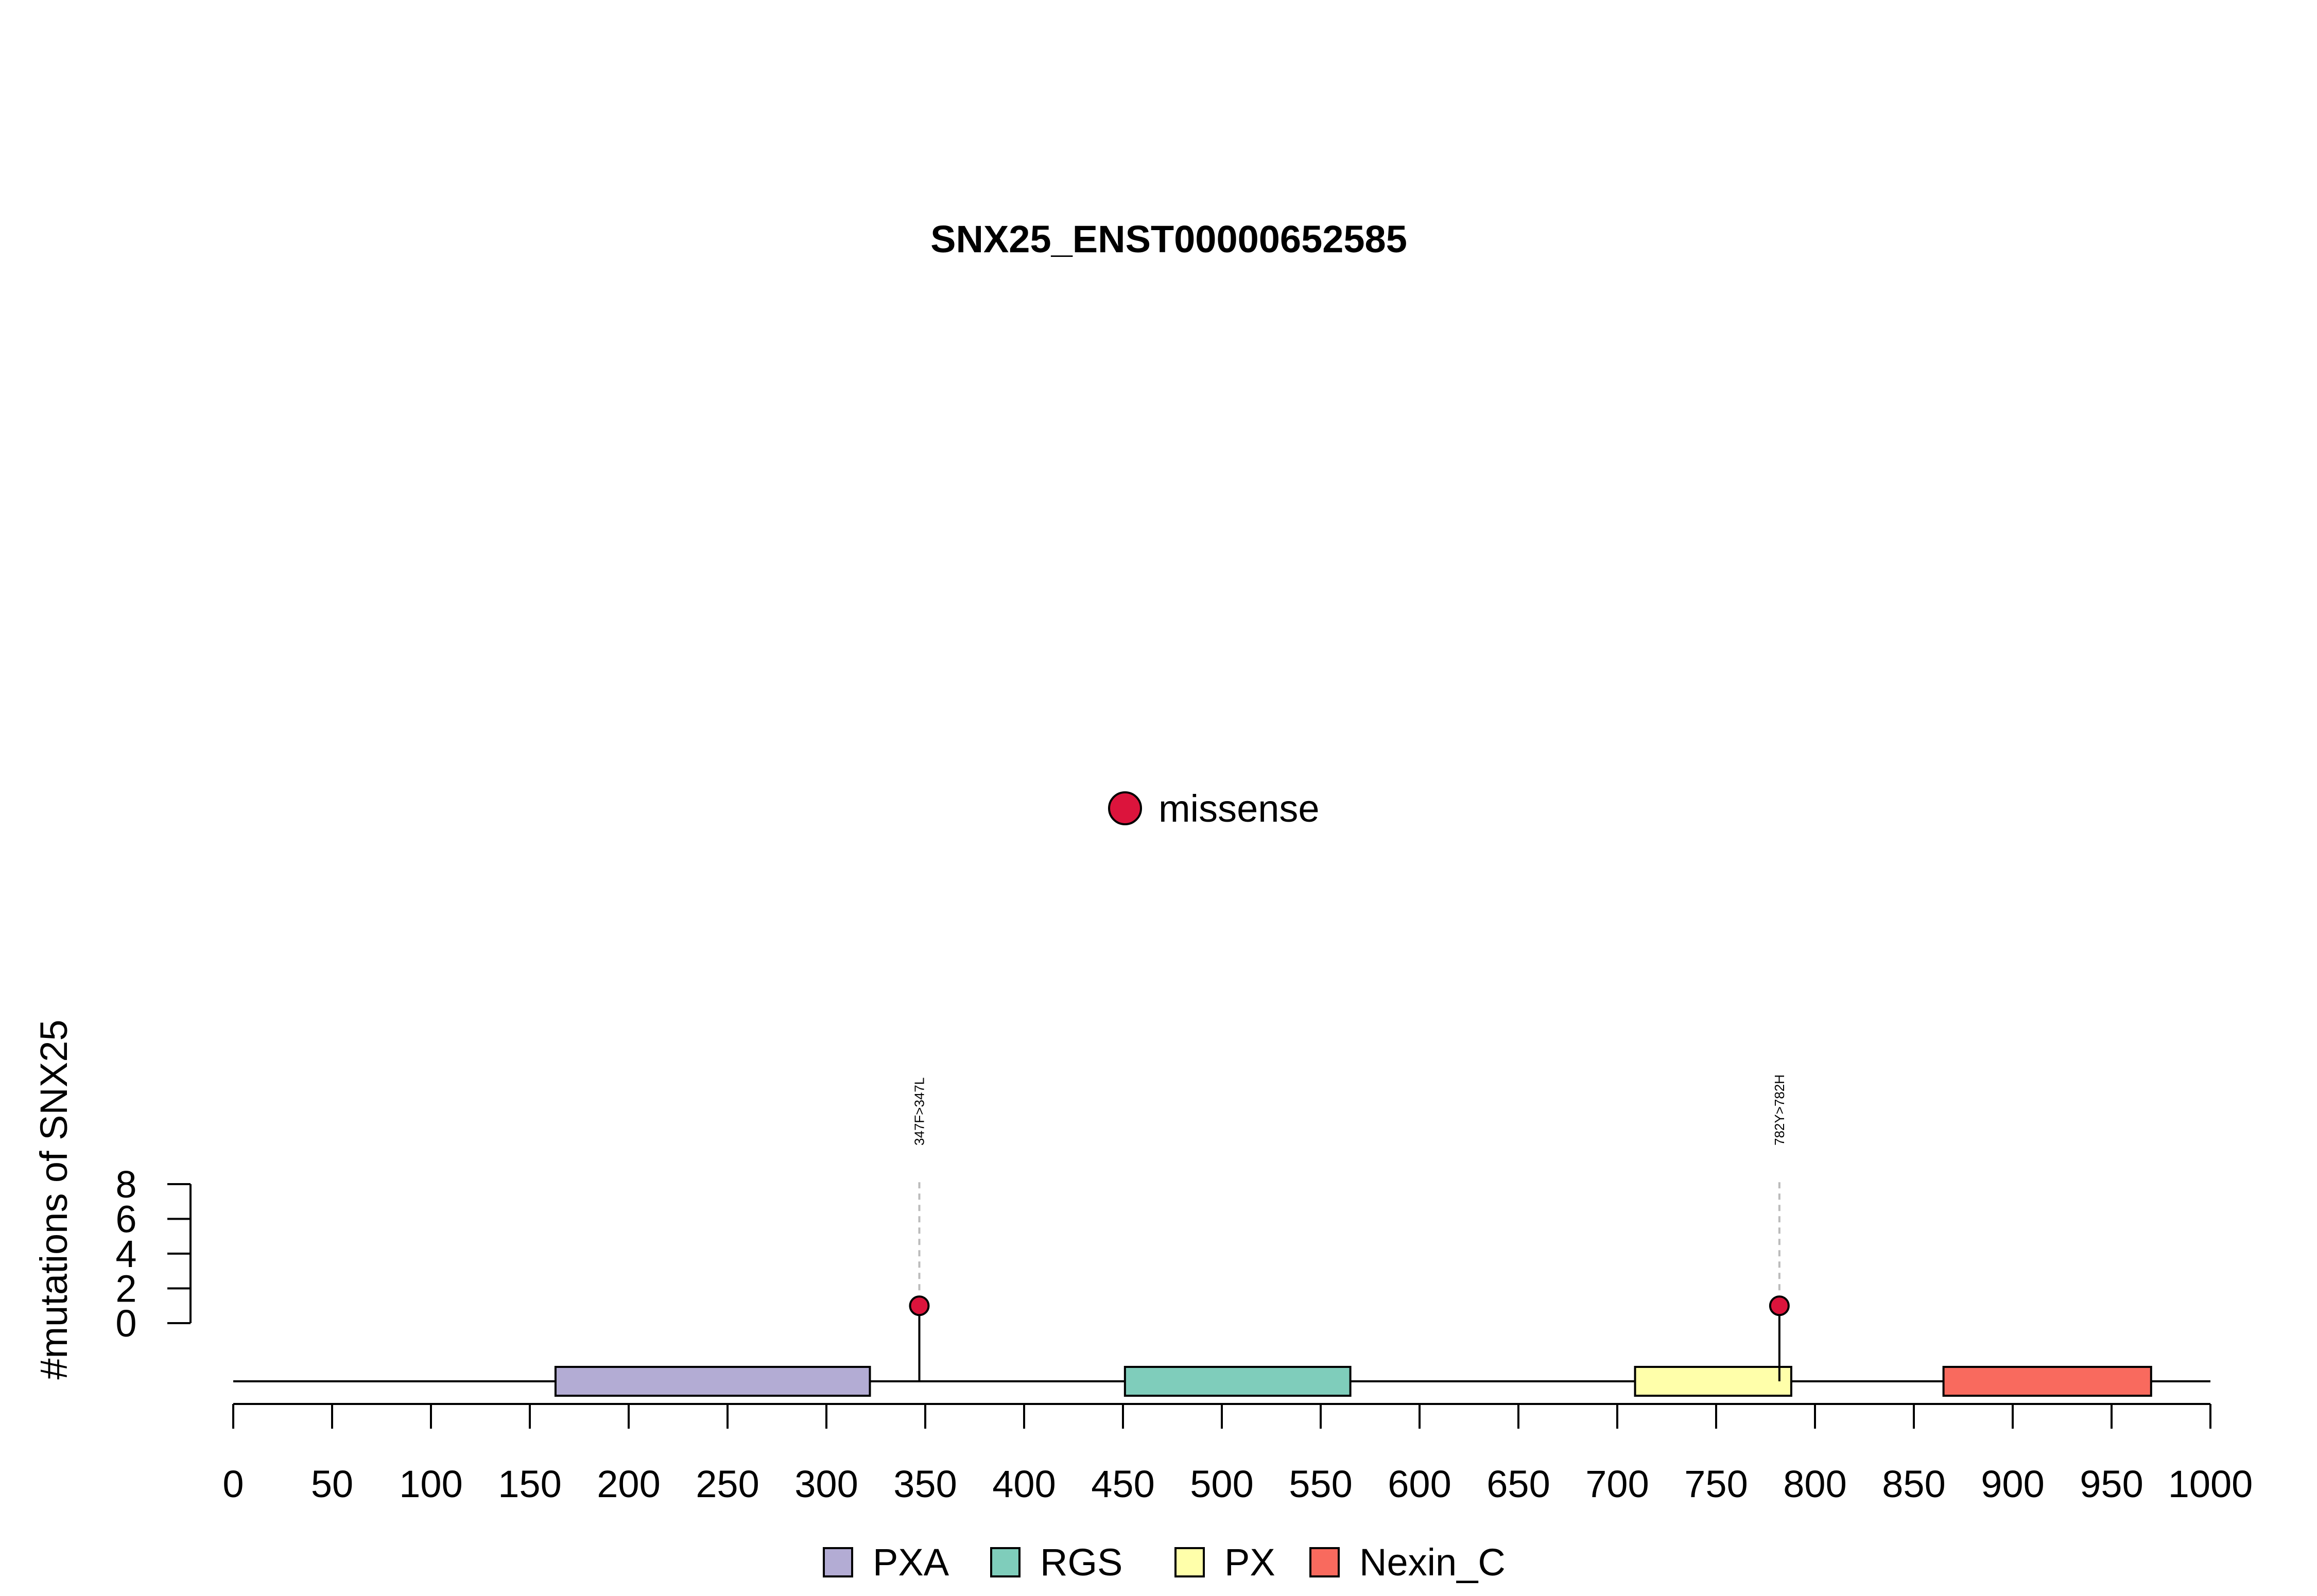 The width and height of the screenshot is (2317, 1596). I want to click on x-tick-label-0: 0, so click(233, 1484).